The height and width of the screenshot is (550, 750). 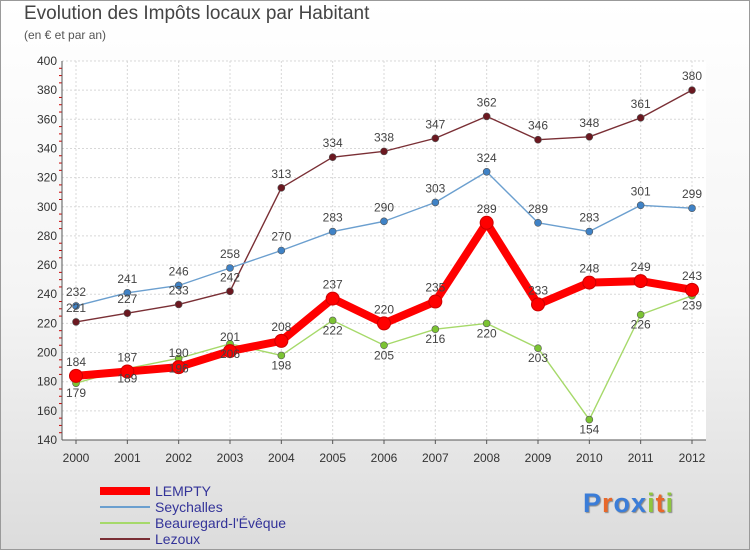 What do you see at coordinates (281, 327) in the screenshot?
I see `data-label: 208` at bounding box center [281, 327].